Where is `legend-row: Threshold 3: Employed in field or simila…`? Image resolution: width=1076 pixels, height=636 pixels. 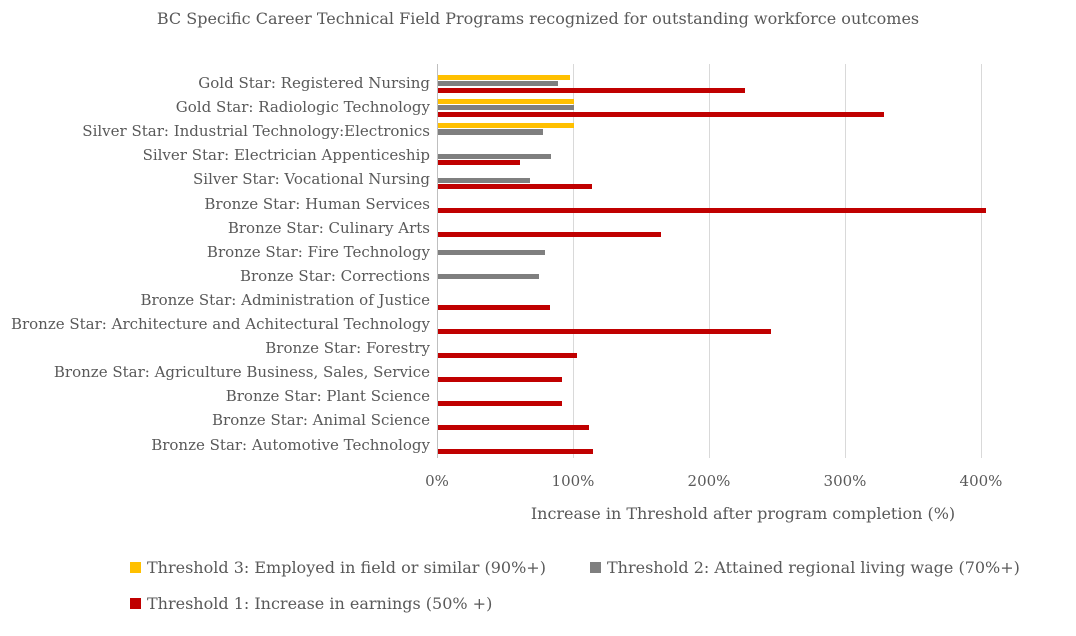
legend-row: Threshold 3: Employed in field or simila… is located at coordinates (600, 567).